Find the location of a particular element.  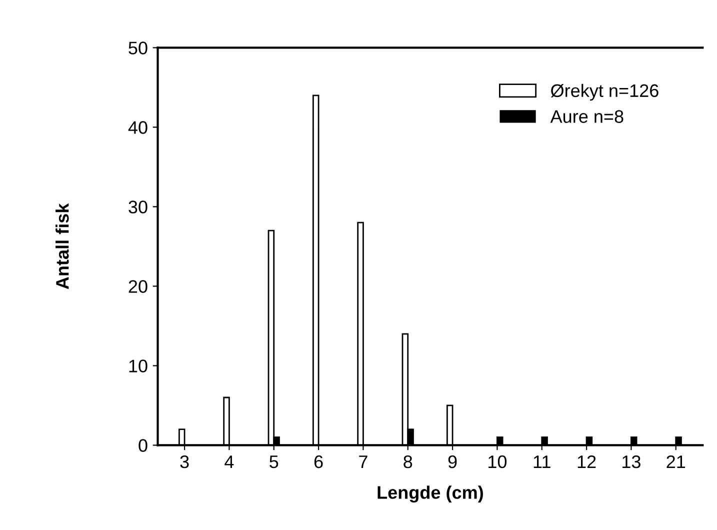

x-tick-label: 6 is located at coordinates (318, 461).